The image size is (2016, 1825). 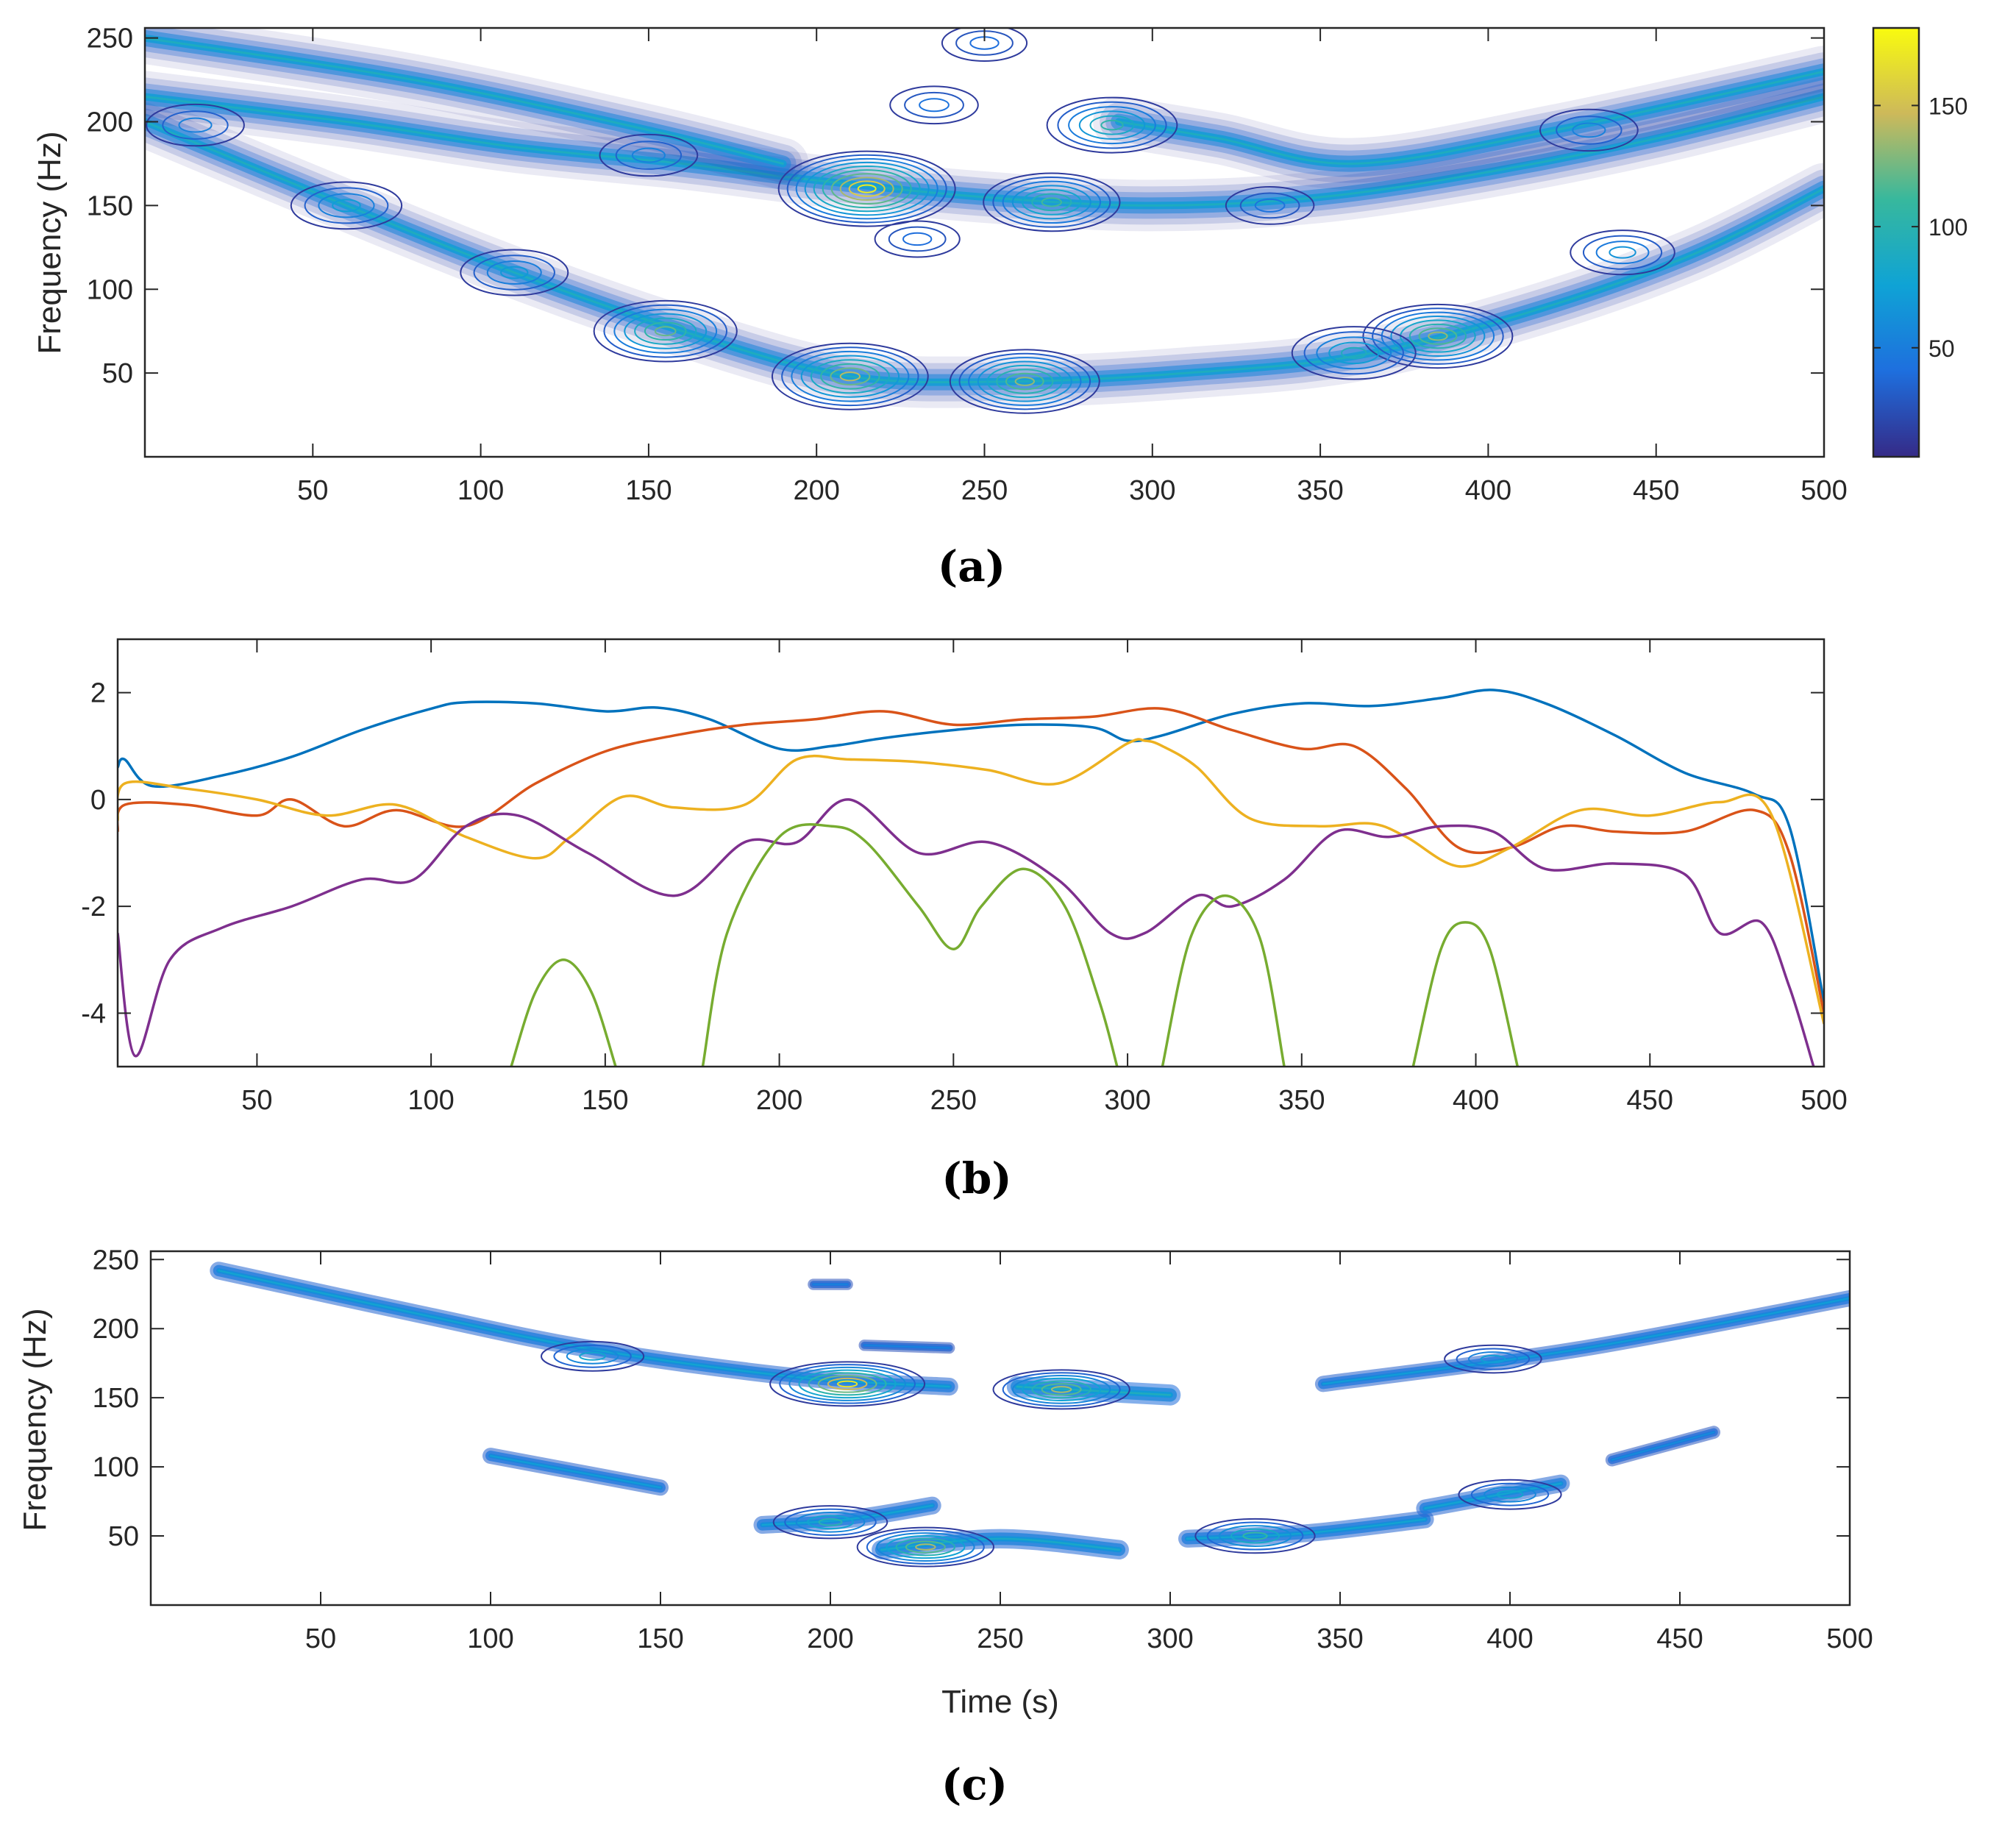 What do you see at coordinates (256, 1101) in the screenshot?
I see `b-x-tick-label: 50` at bounding box center [256, 1101].